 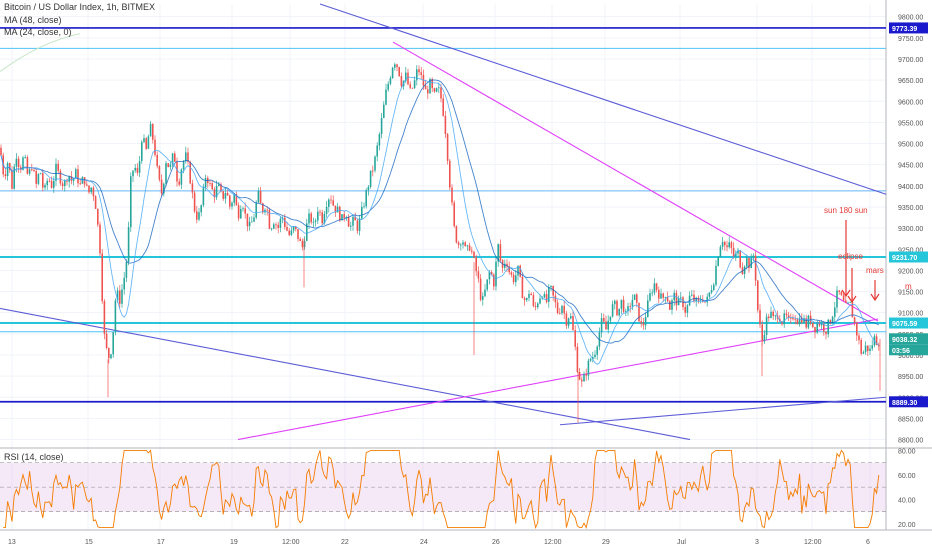 I want to click on time-tick-label: 19, so click(x=234, y=542).